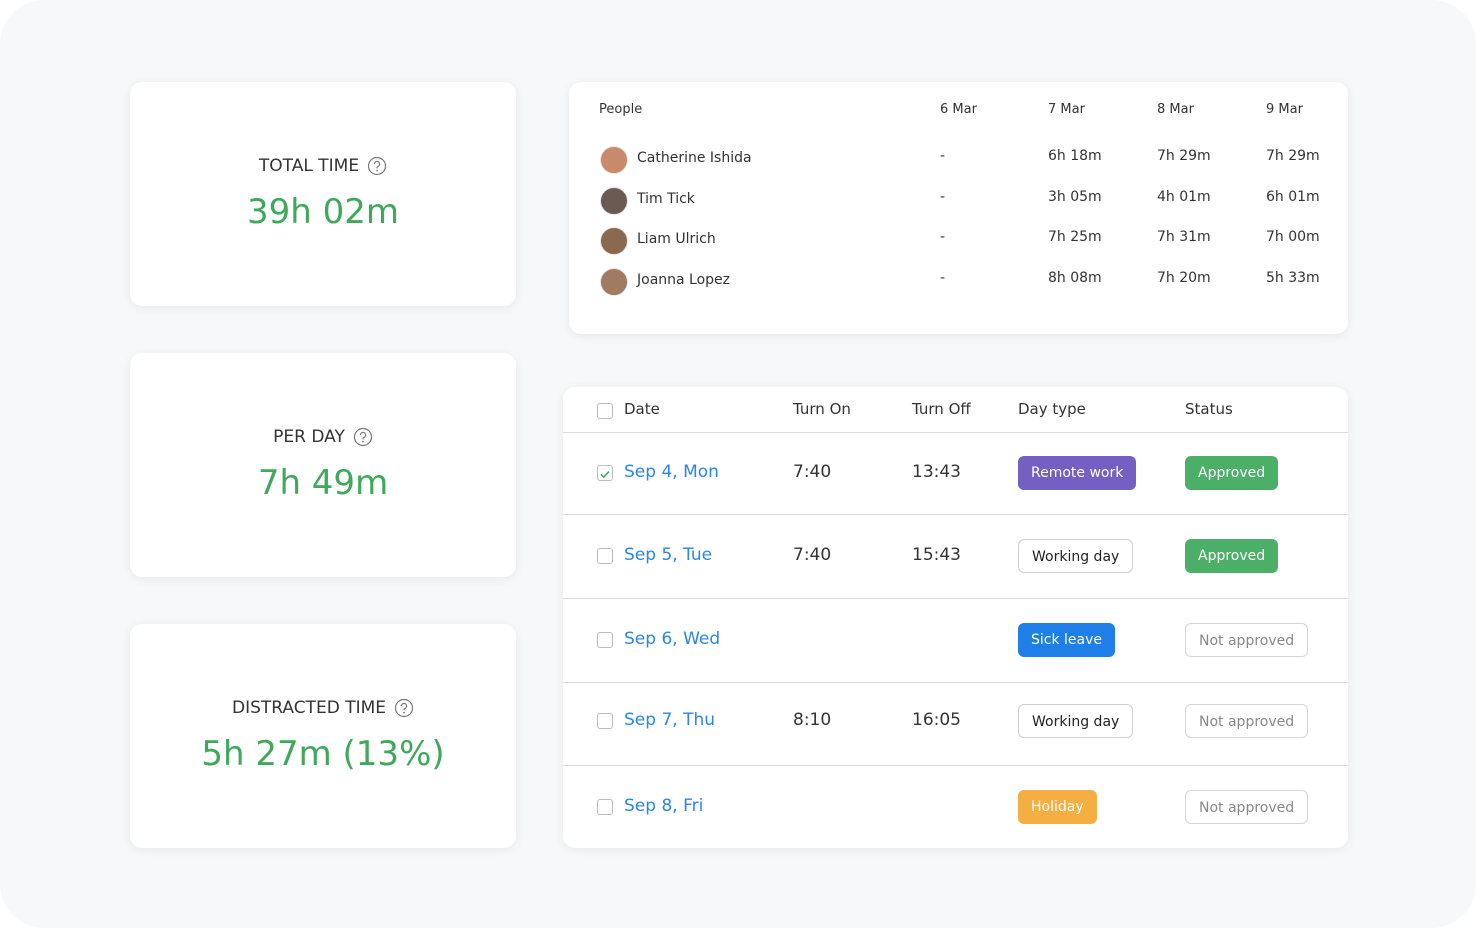  Describe the element at coordinates (1293, 237) in the screenshot. I see `hours-cell: 7h 00m` at that location.